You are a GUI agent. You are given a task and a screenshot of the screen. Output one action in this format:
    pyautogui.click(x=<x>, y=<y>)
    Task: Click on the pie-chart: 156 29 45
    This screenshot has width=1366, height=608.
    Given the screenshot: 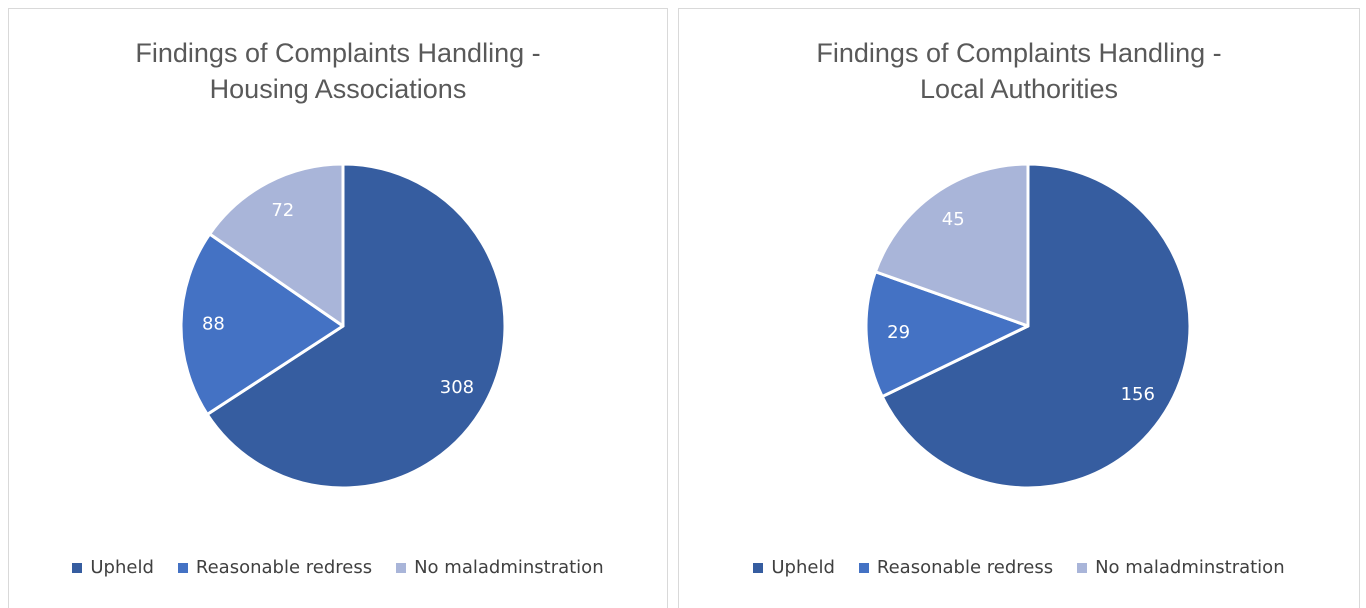 What is the action you would take?
    pyautogui.click(x=1028, y=326)
    